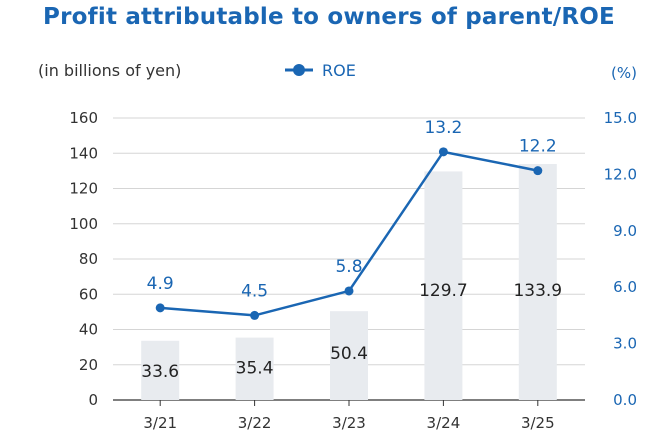  Describe the element at coordinates (620, 174) in the screenshot. I see `right-tick-label: 12.0` at that location.